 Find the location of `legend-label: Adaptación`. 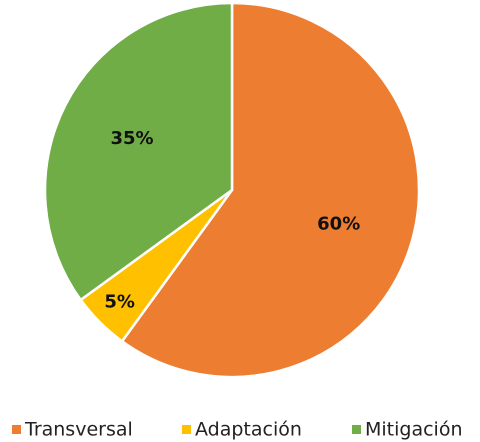

legend-label: Adaptación is located at coordinates (248, 430).